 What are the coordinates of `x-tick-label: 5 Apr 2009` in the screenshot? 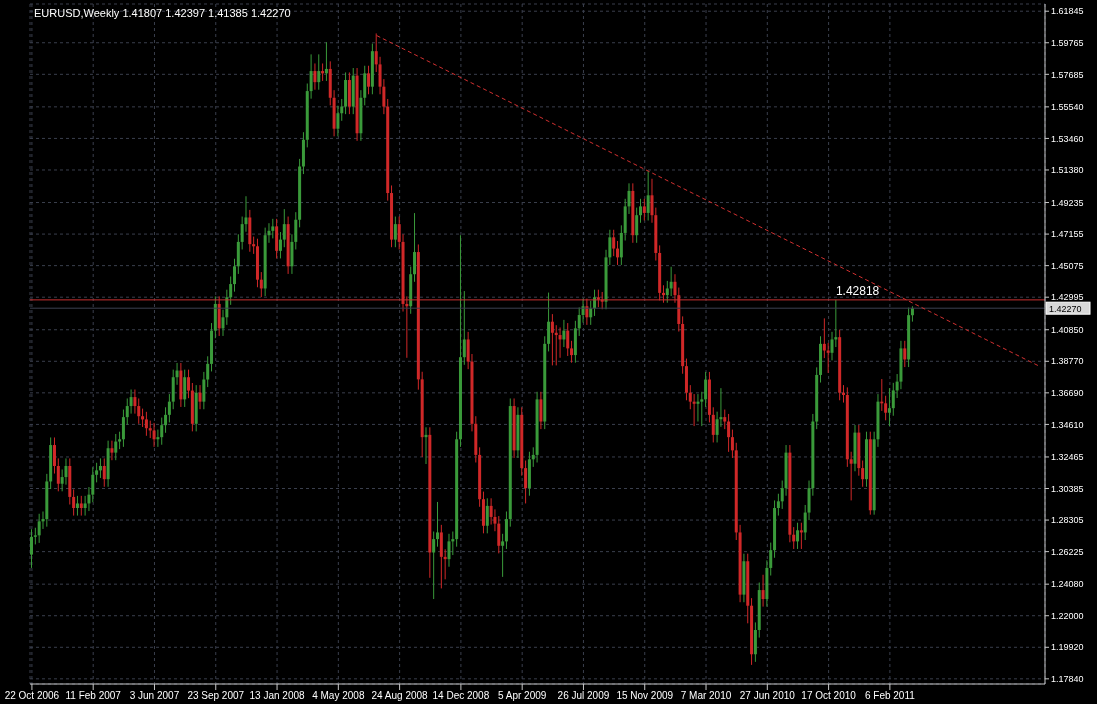 It's located at (522, 696).